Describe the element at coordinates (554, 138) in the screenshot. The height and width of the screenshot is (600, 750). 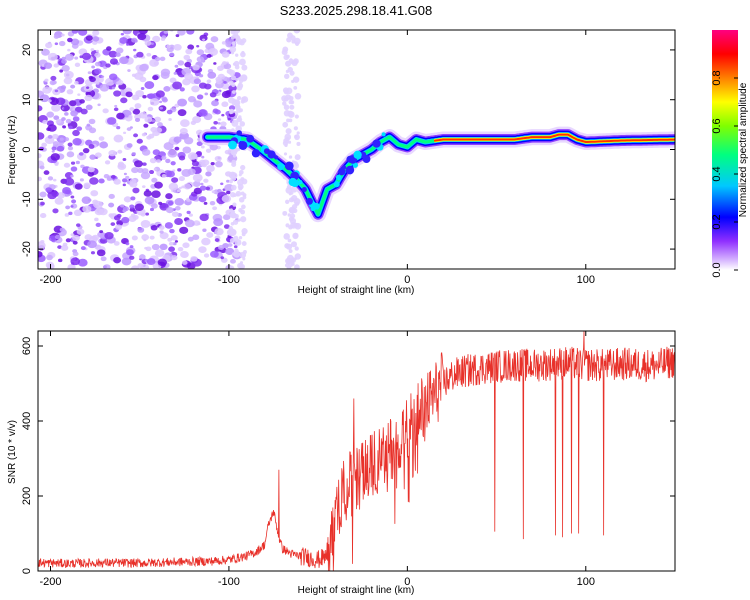
I see `spectrogram-ridge-core` at that location.